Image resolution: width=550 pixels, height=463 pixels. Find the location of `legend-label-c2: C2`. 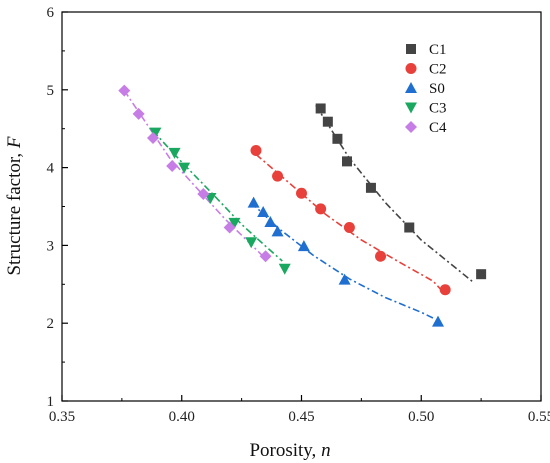

legend-label-c2: C2 is located at coordinates (438, 70).